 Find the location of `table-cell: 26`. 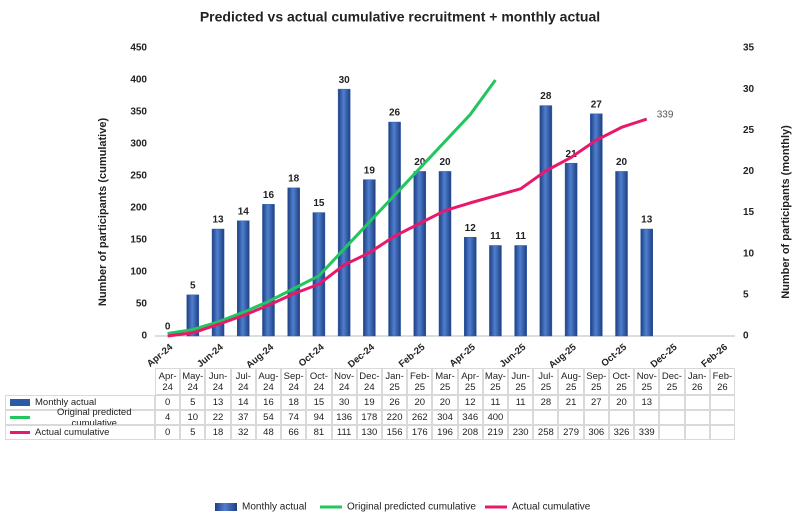

table-cell: 26 is located at coordinates (394, 402).